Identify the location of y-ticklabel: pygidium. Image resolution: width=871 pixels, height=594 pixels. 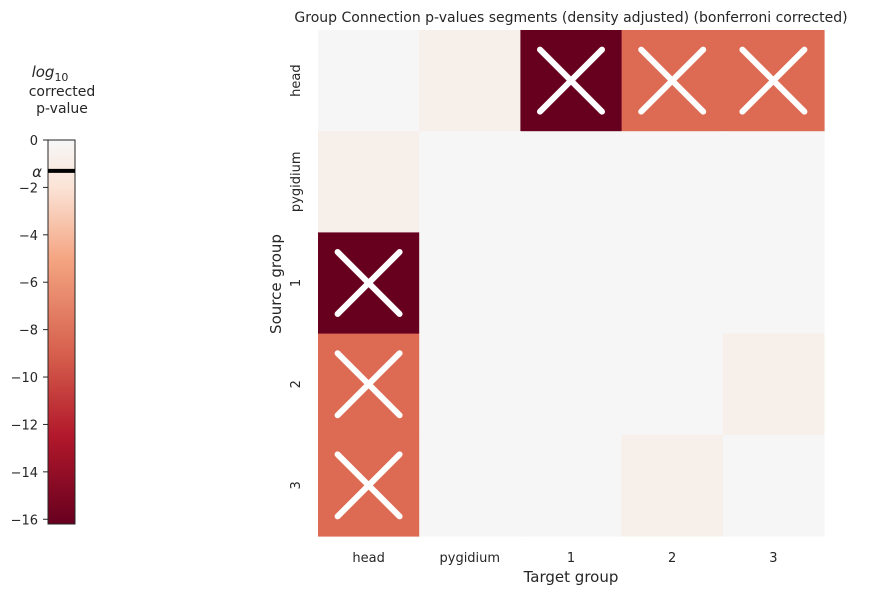
(296, 182).